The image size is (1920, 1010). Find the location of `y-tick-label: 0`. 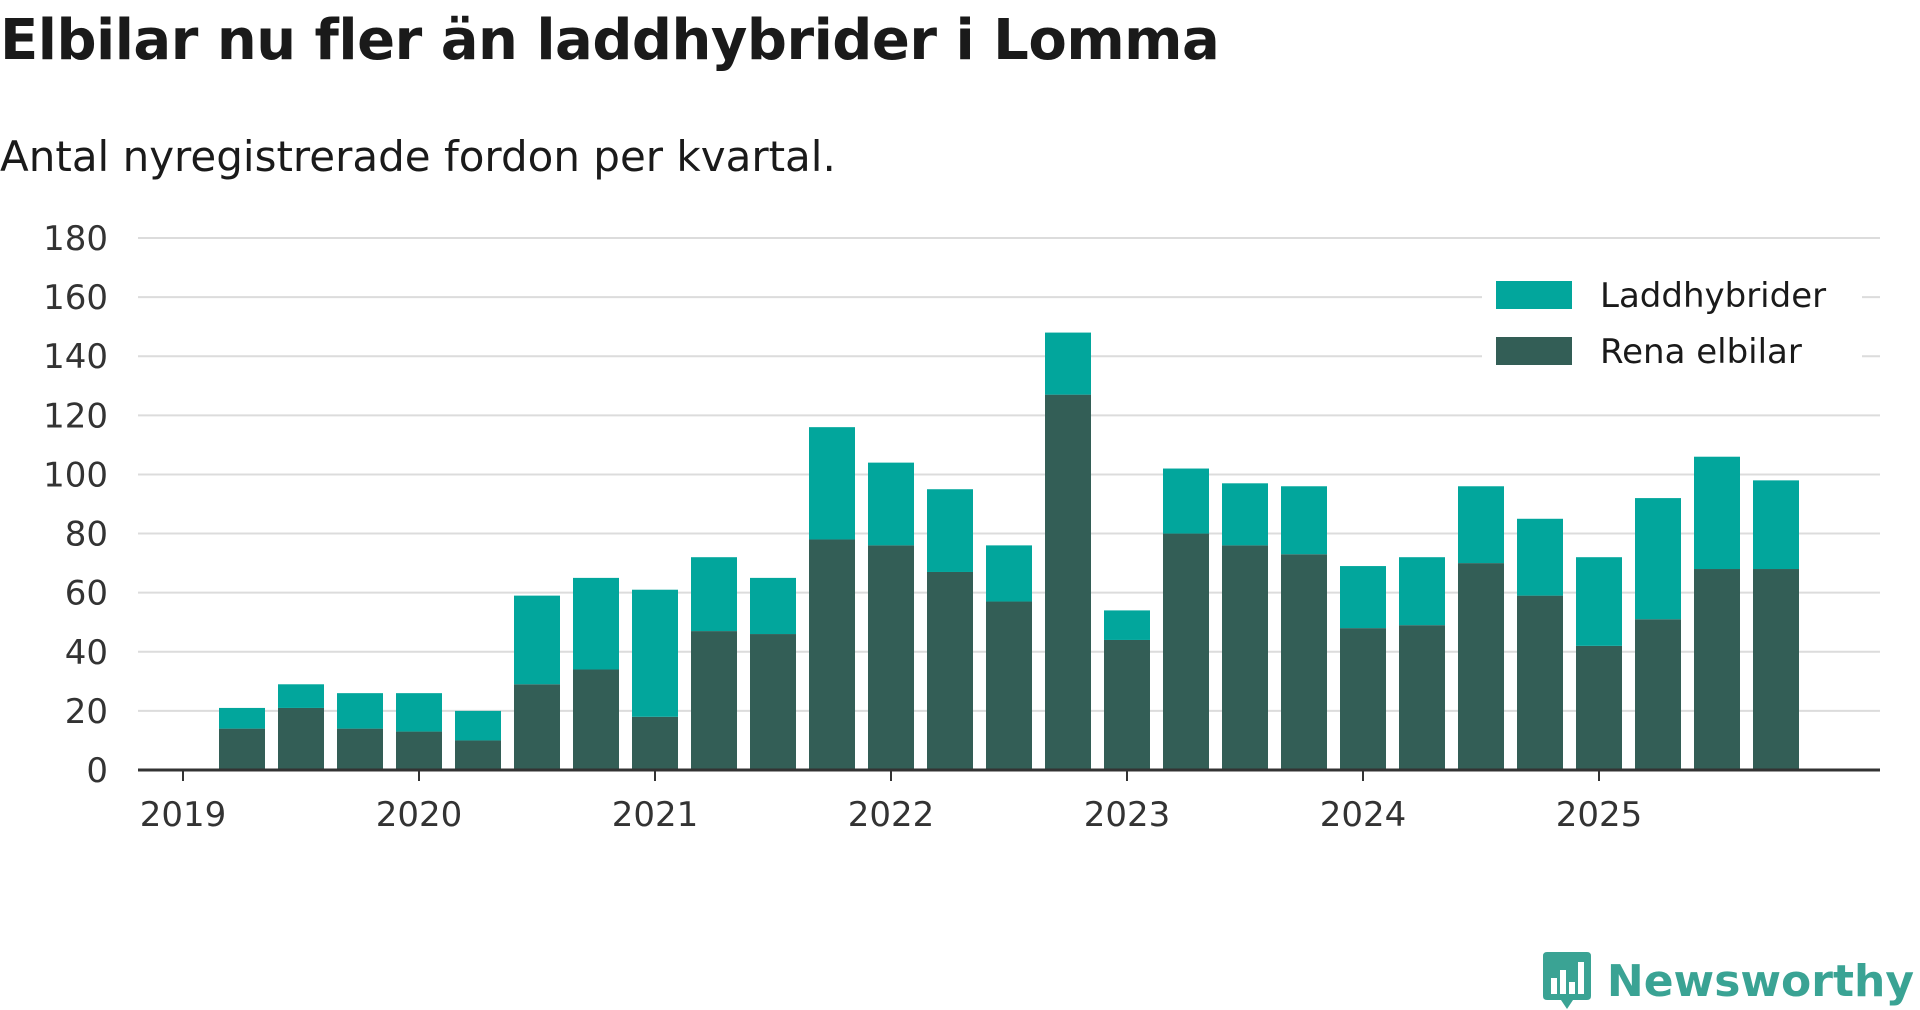

y-tick-label: 0 is located at coordinates (97, 771).